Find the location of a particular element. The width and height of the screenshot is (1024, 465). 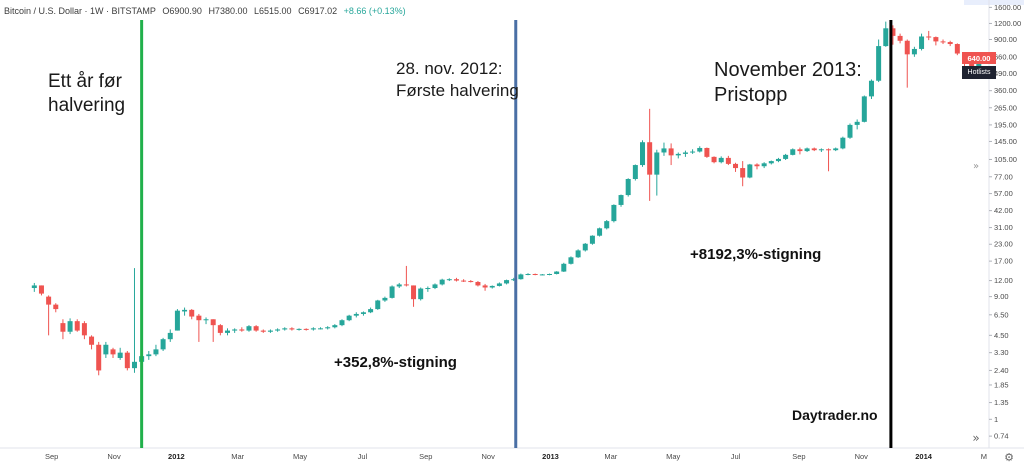

y-tick-label-4: 2.40 is located at coordinates (1001, 370).